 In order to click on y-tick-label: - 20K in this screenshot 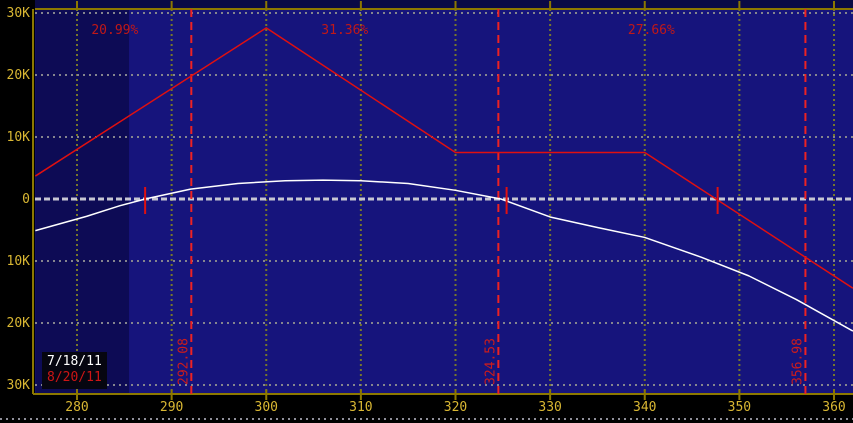, I will do `click(15, 323)`.